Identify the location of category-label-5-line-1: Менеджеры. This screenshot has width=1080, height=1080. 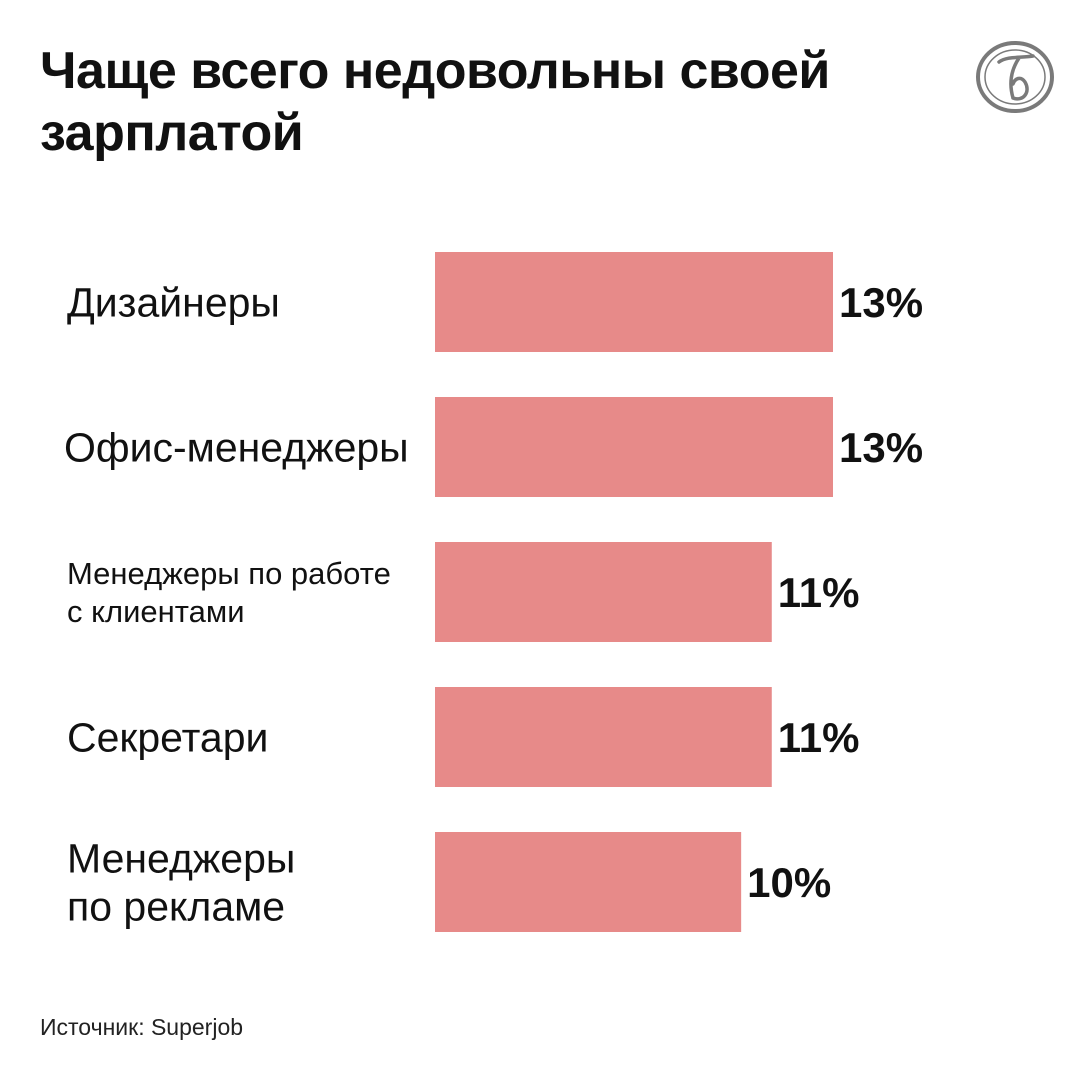
(181, 858).